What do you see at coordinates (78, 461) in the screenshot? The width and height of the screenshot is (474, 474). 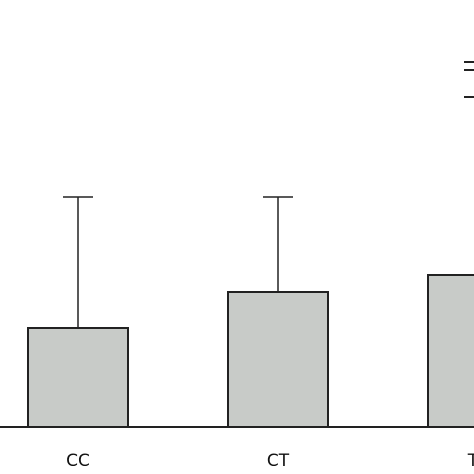 I see `x-tick-label: CC` at bounding box center [78, 461].